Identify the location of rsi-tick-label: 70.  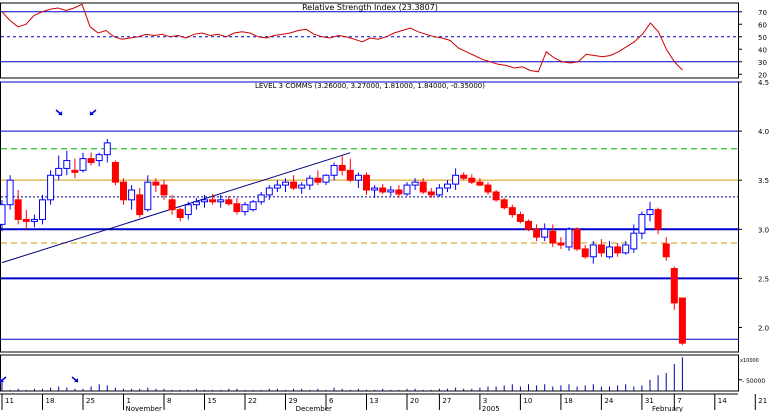
(762, 13).